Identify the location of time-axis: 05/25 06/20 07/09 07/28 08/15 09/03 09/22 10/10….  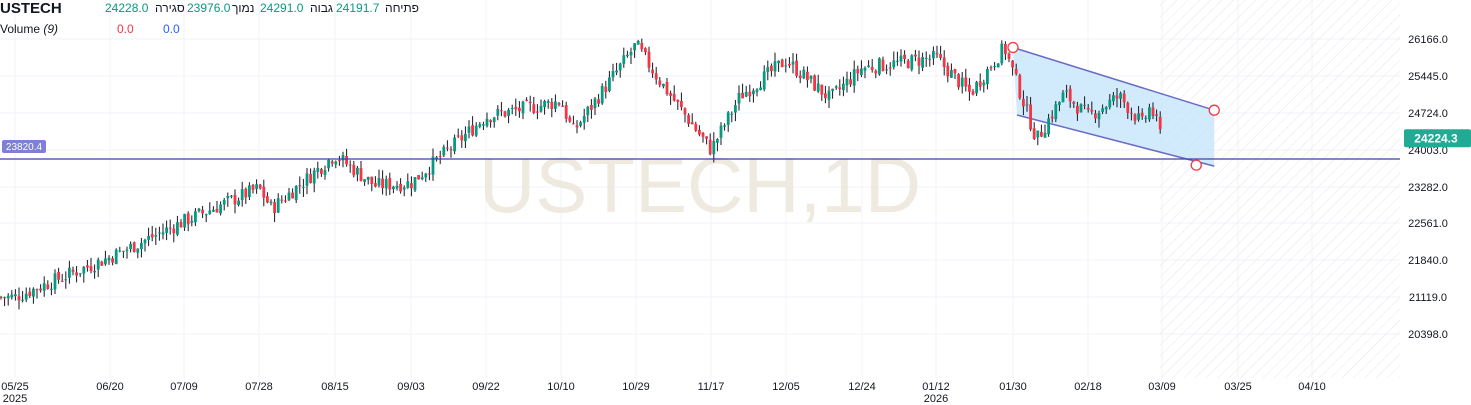
(663, 393).